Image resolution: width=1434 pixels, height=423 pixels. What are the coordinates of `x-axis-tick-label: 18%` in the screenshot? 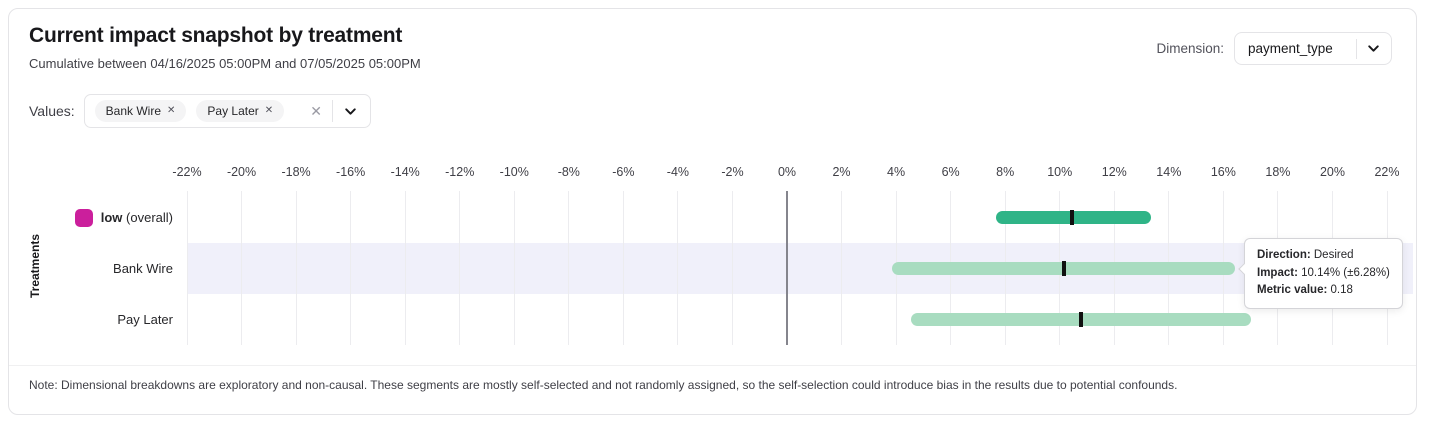 It's located at (1278, 172).